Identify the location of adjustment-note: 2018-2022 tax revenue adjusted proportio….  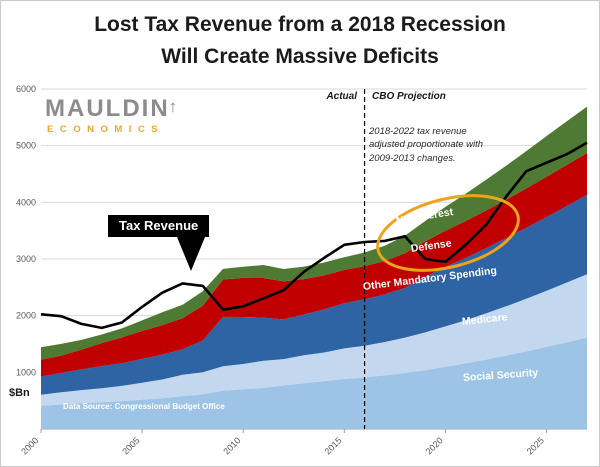
(426, 145).